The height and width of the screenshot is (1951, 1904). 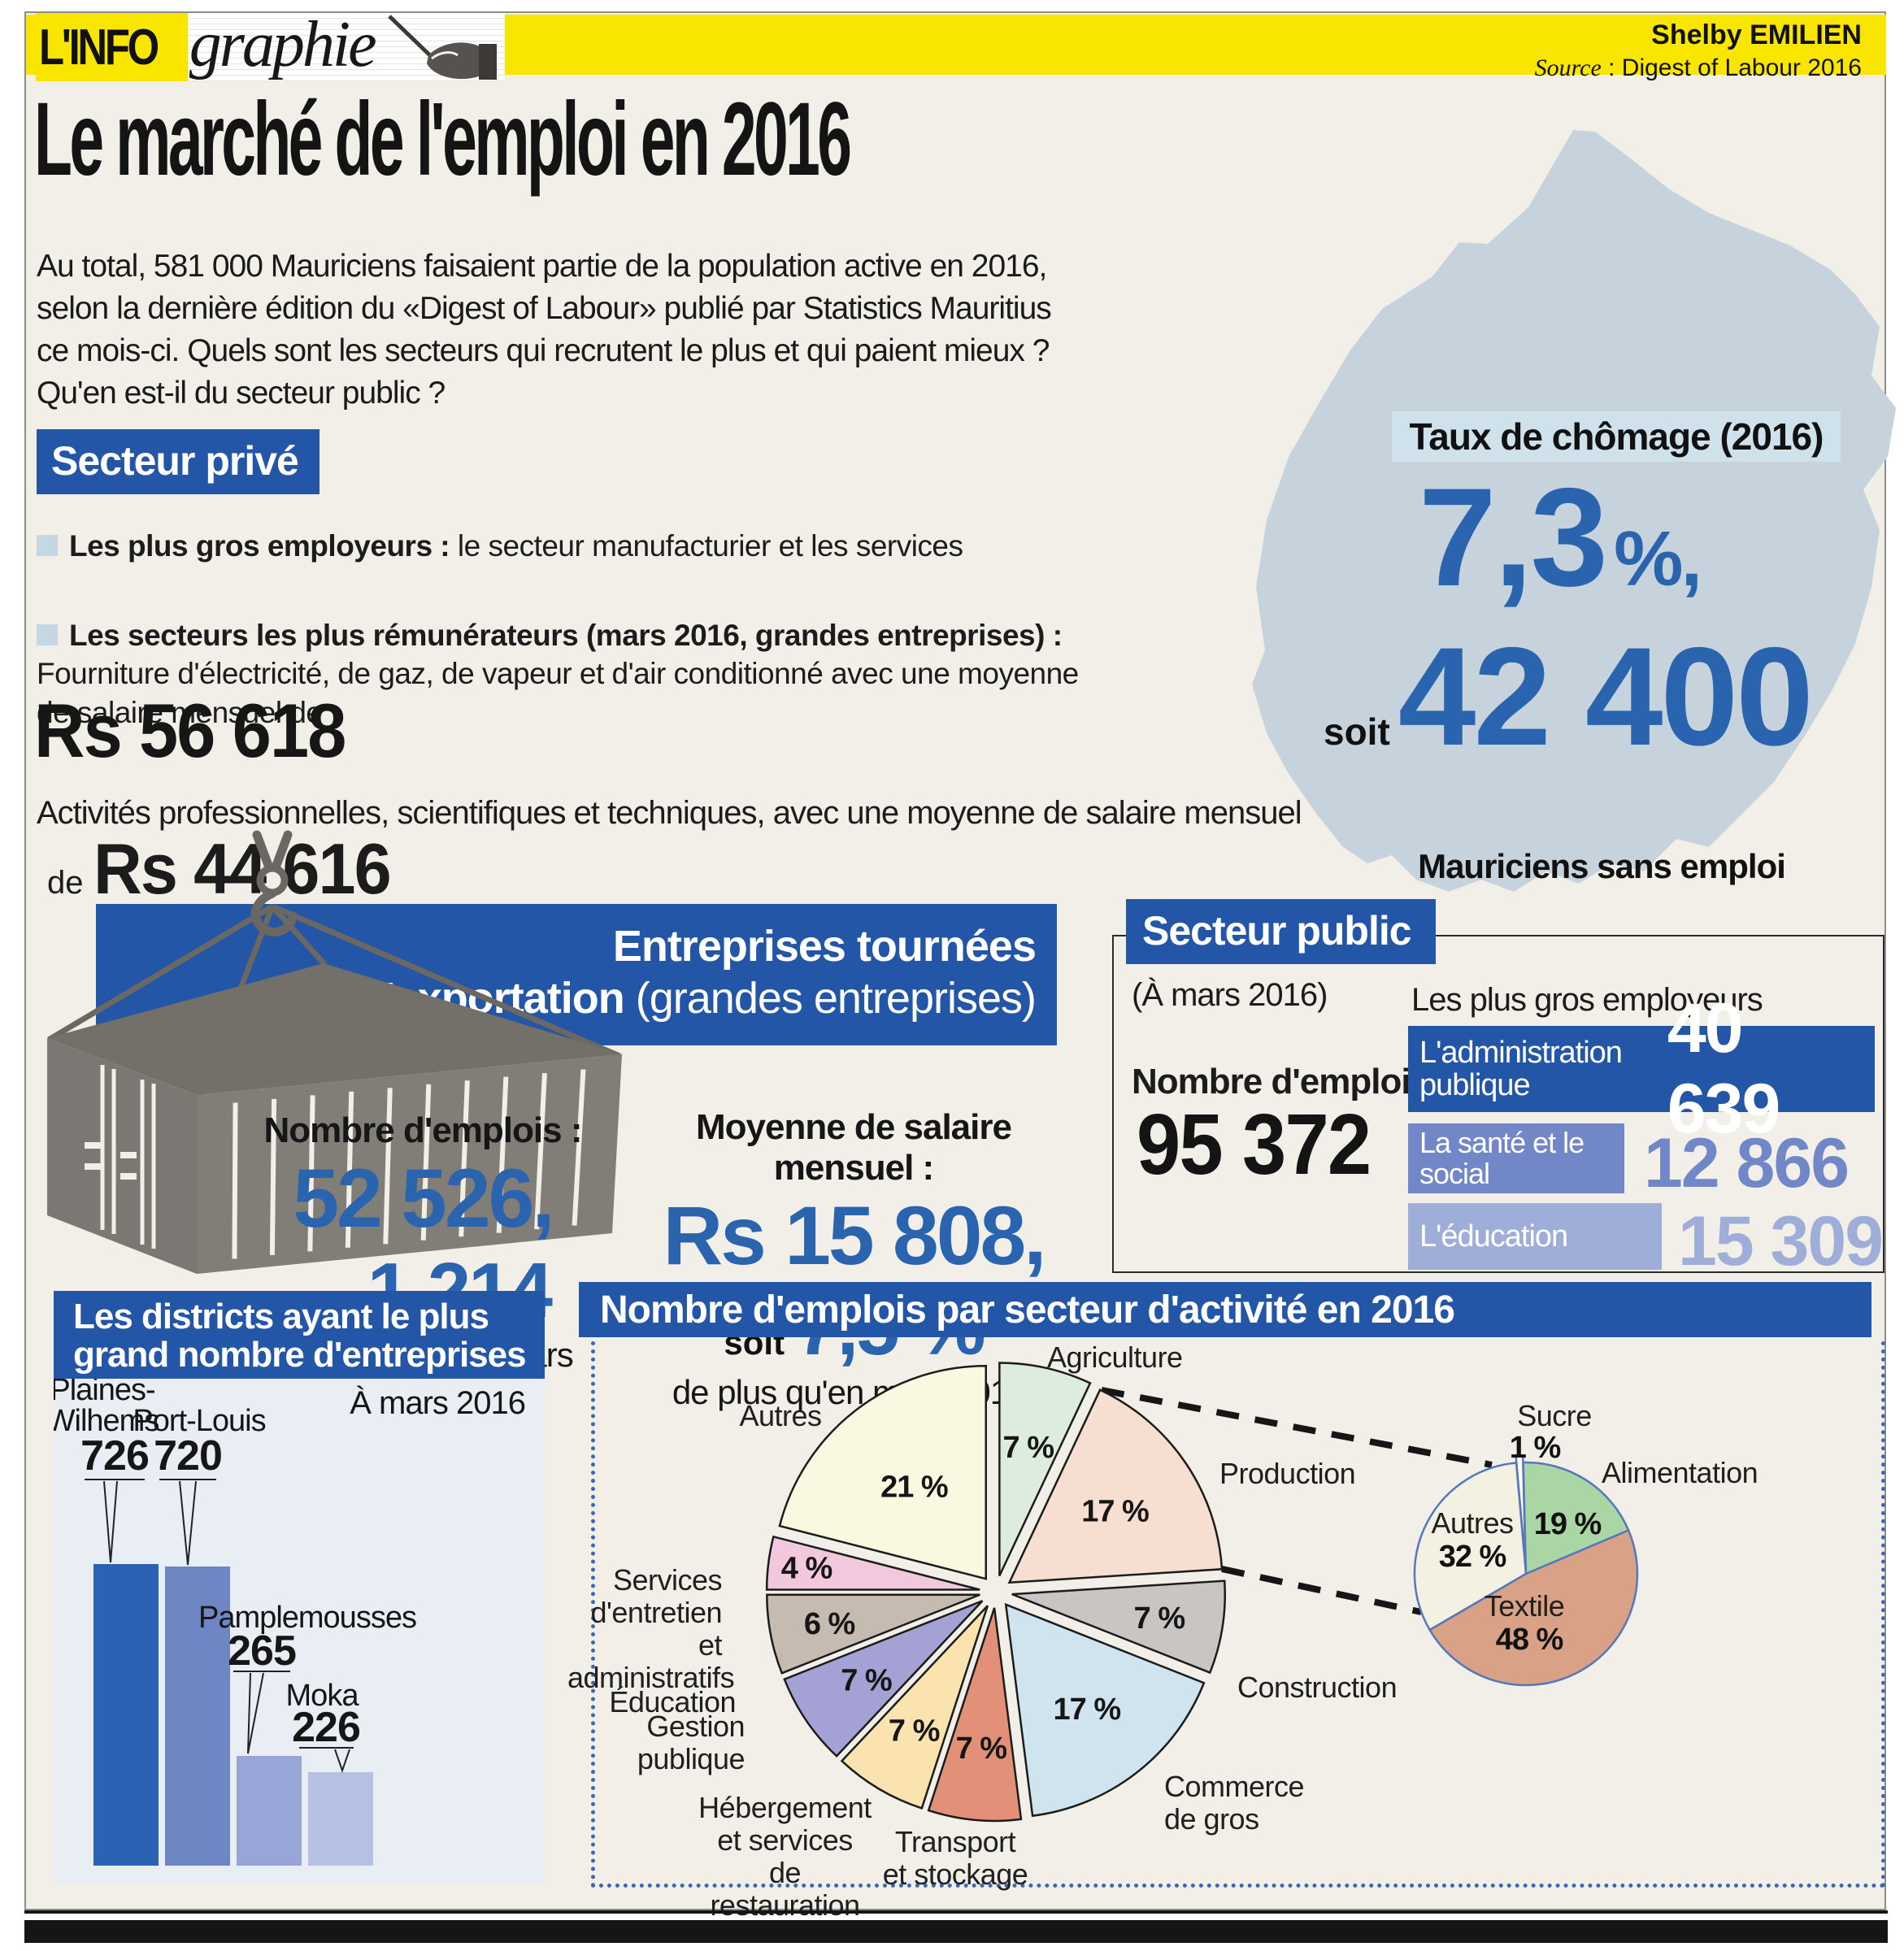 What do you see at coordinates (1732, 67) in the screenshot?
I see `source-value: : Digest of Labour 2016` at bounding box center [1732, 67].